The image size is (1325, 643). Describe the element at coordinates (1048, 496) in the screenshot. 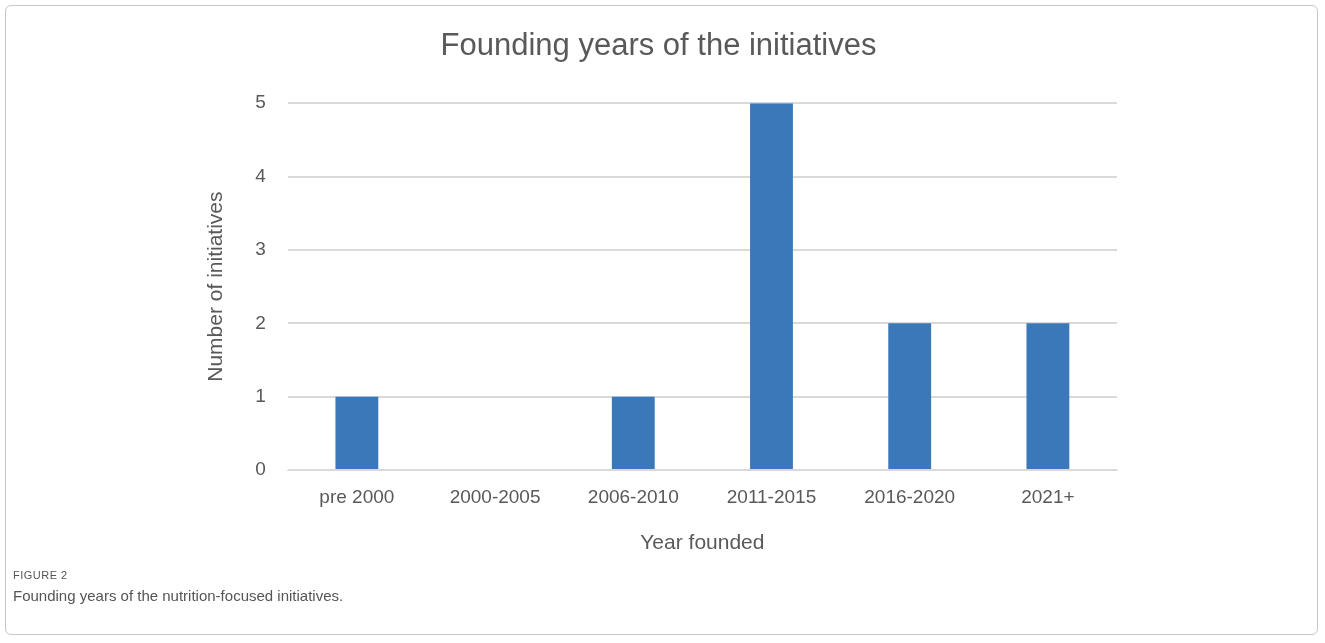

I see `x-tick-label: 2021+` at that location.